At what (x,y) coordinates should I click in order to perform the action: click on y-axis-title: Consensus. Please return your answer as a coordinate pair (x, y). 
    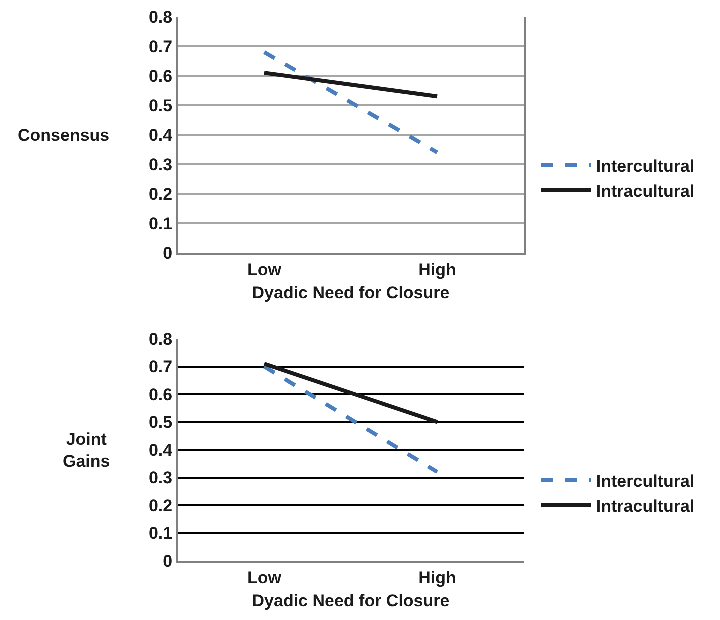
    Looking at the image, I should click on (64, 135).